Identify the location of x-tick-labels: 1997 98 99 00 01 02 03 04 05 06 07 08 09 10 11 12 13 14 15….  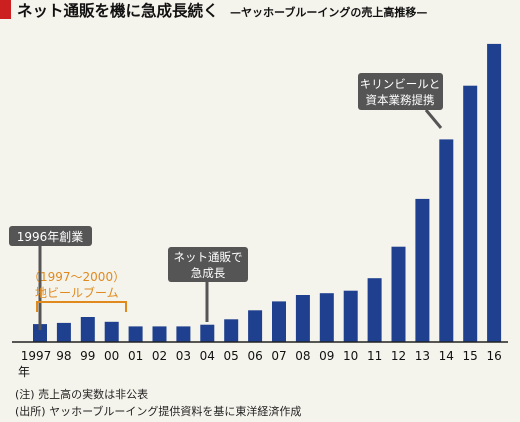
(261, 356).